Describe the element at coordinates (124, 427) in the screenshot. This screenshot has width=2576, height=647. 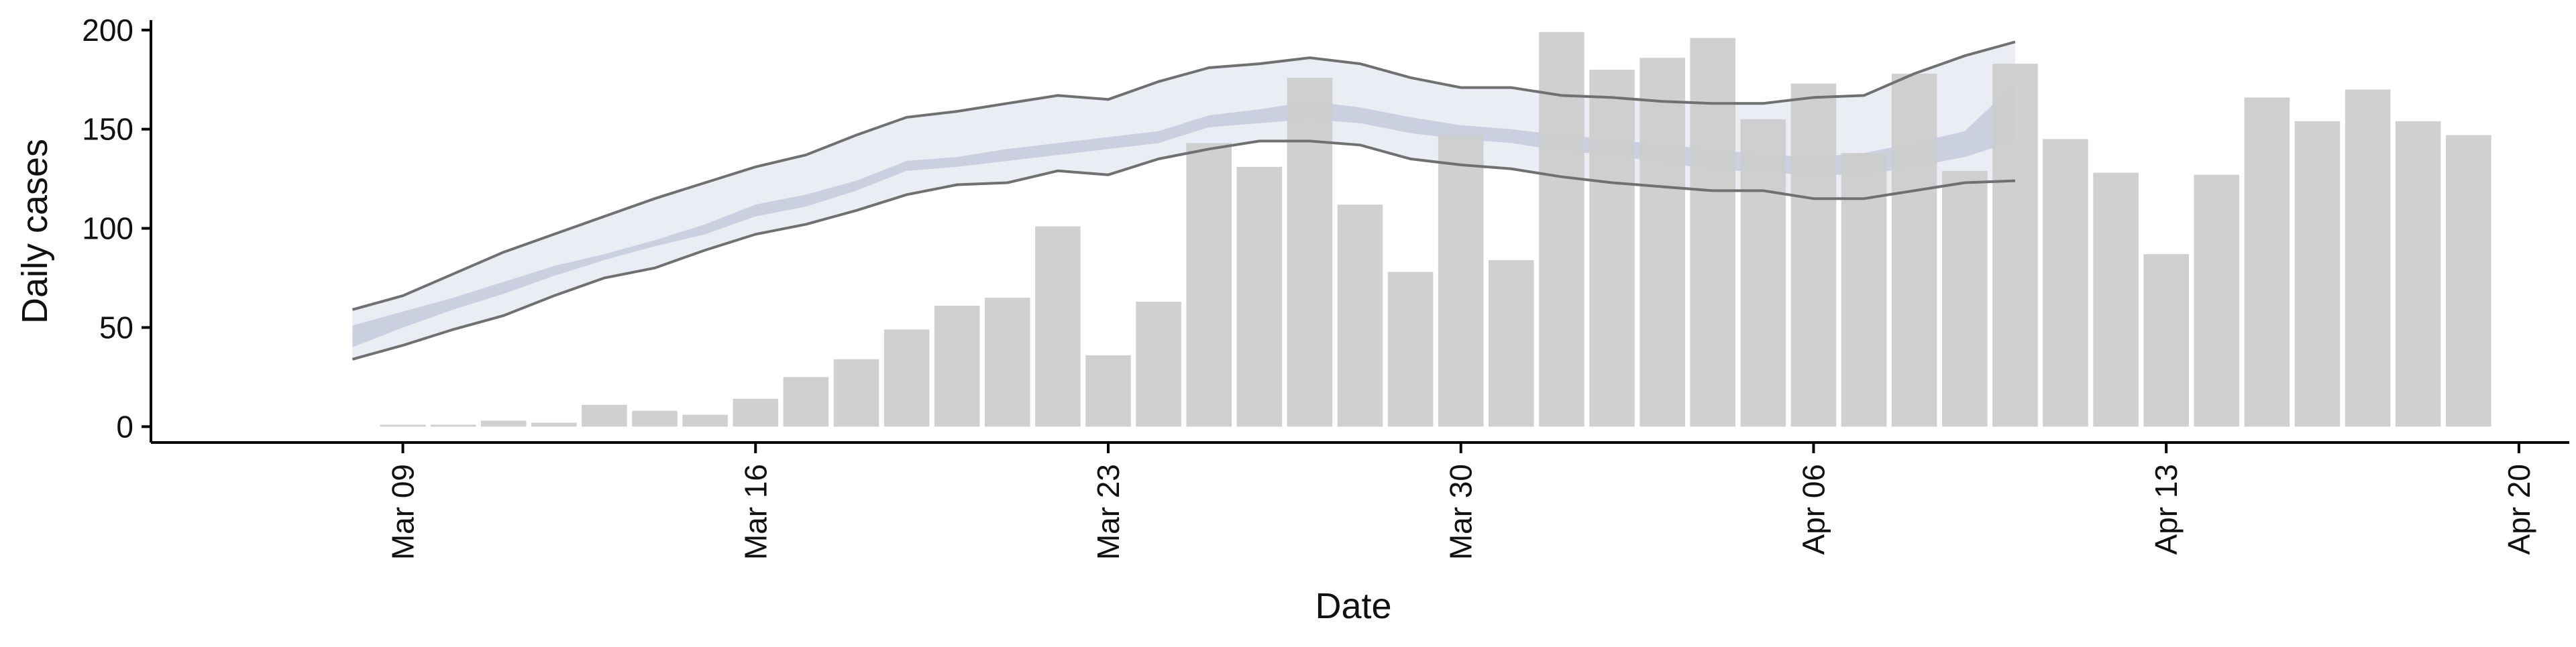
I see `y-tick-label: 0` at that location.